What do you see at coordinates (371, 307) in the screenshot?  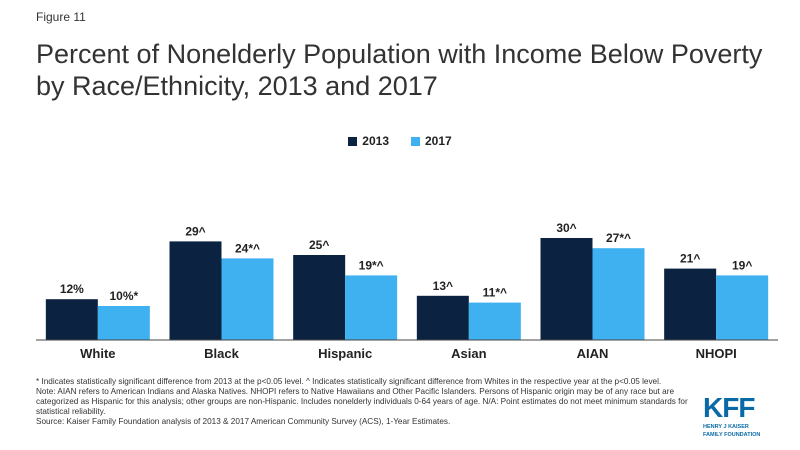 I see `bar-hispanic-2017` at bounding box center [371, 307].